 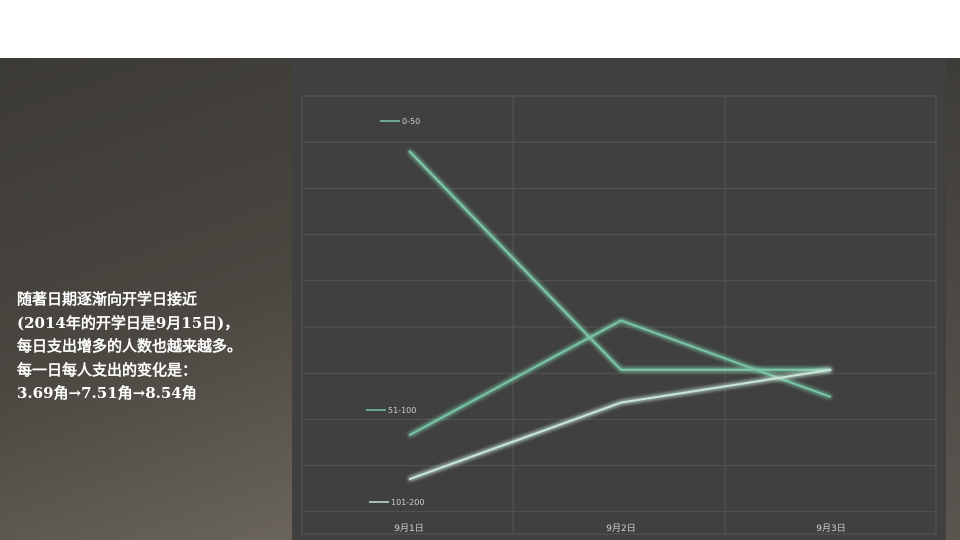 I want to click on top-band, so click(x=480, y=29).